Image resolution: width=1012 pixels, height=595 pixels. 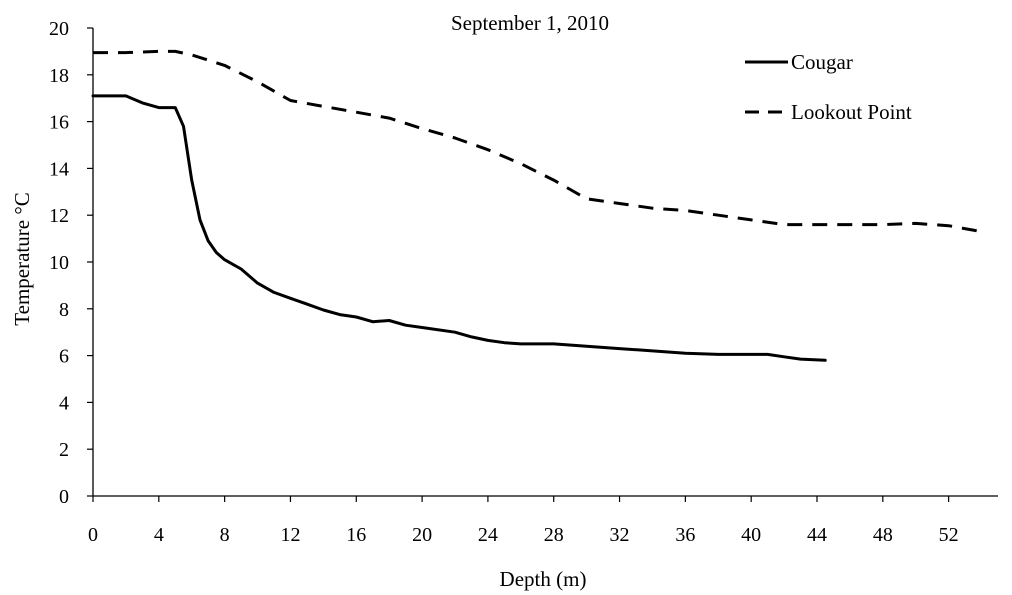 What do you see at coordinates (488, 535) in the screenshot?
I see `x-tick-label: 24` at bounding box center [488, 535].